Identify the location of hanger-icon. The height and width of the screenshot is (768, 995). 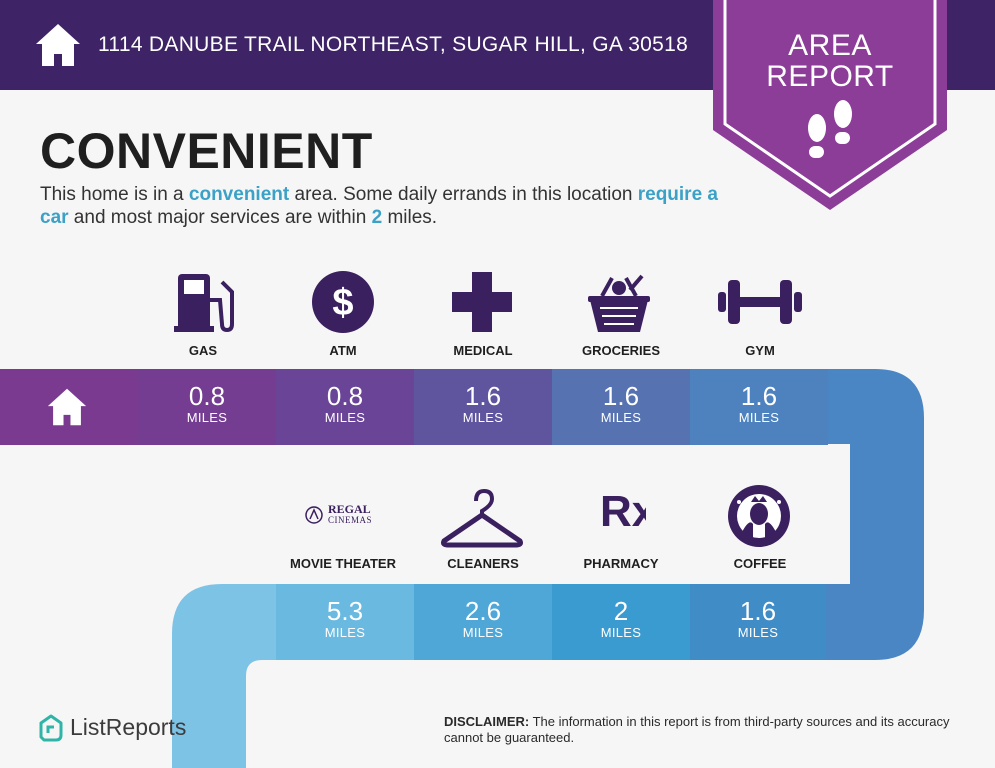
(482, 518).